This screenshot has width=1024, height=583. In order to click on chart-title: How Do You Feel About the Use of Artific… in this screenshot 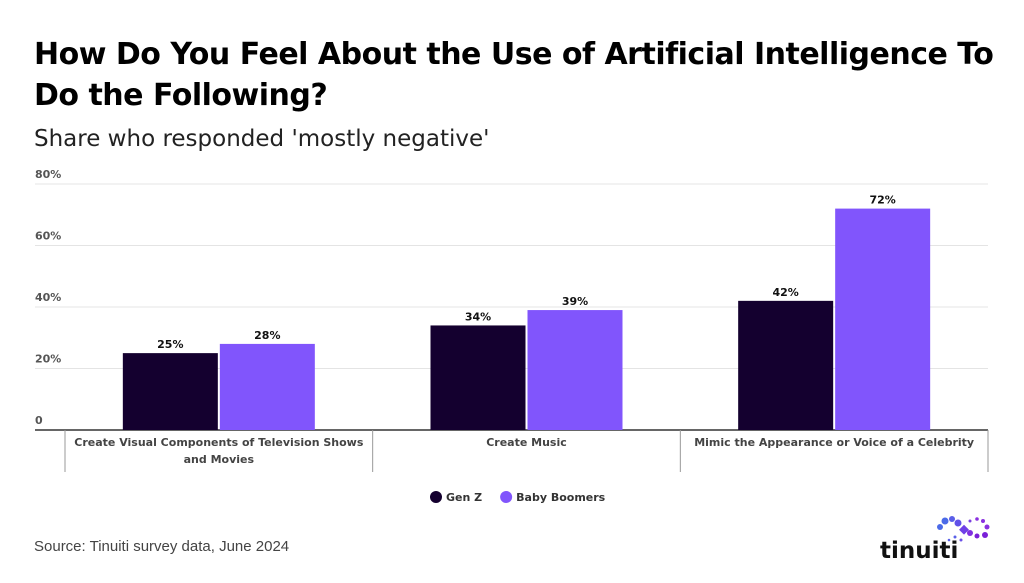, I will do `click(514, 75)`.